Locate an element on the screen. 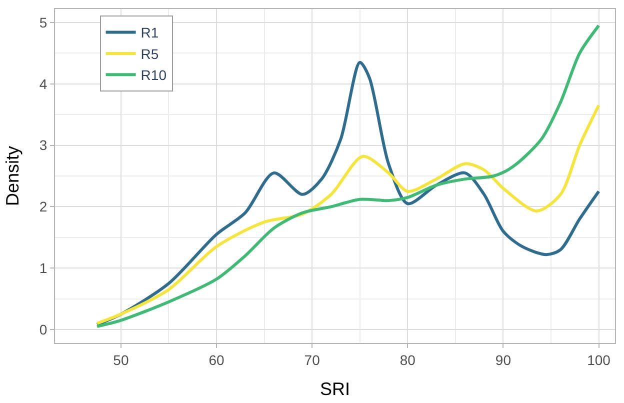  legend-label: R10 is located at coordinates (153, 75).